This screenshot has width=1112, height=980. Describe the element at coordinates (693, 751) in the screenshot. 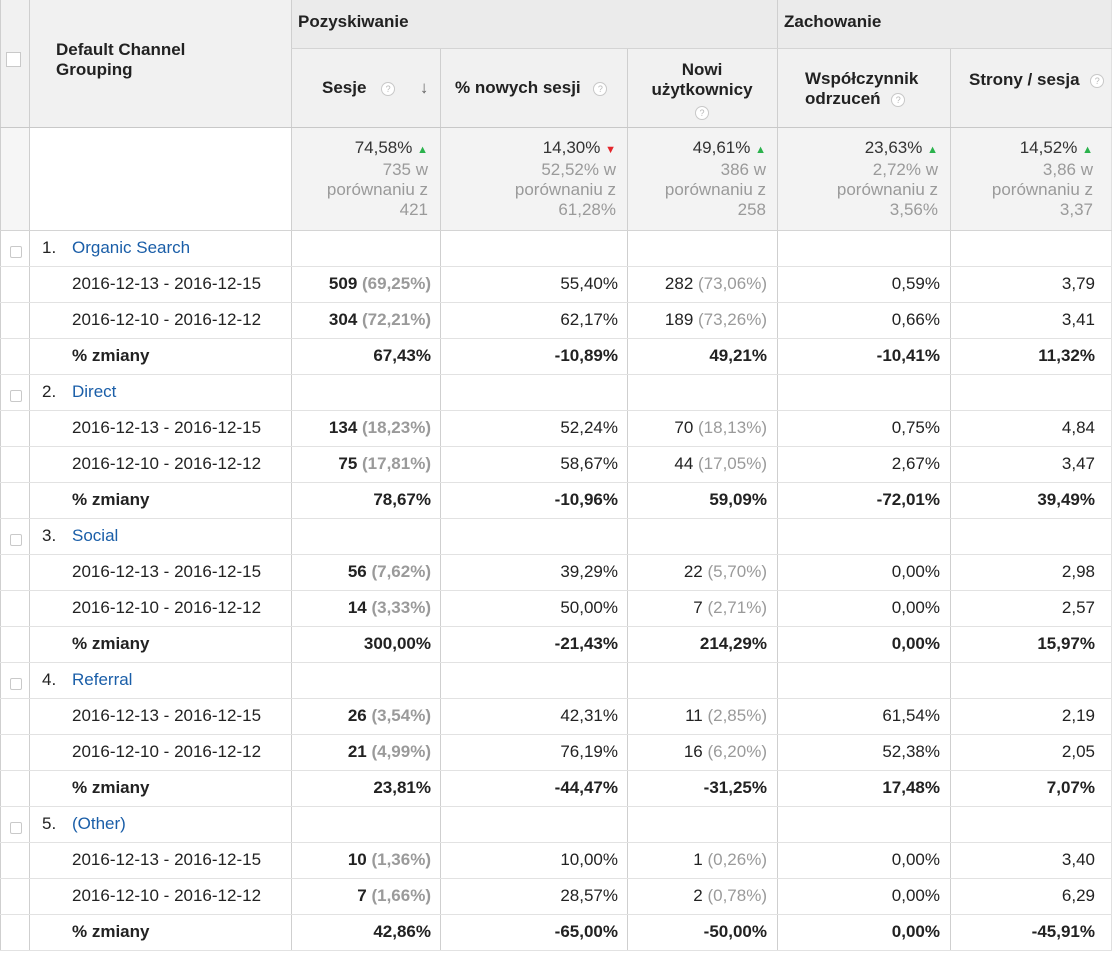

I see `new-users-value: 16` at that location.